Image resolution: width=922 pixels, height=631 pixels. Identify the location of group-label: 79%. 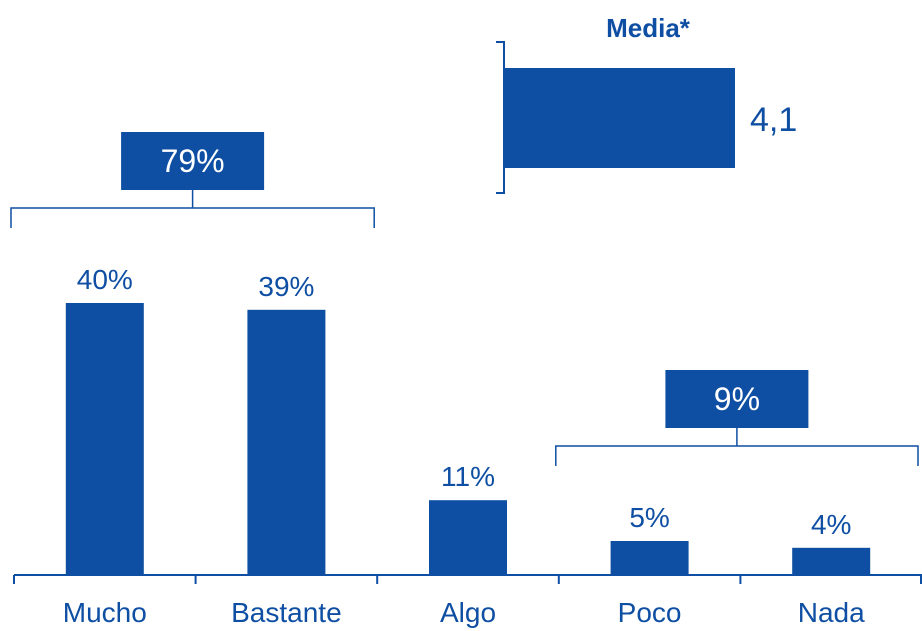
(193, 161).